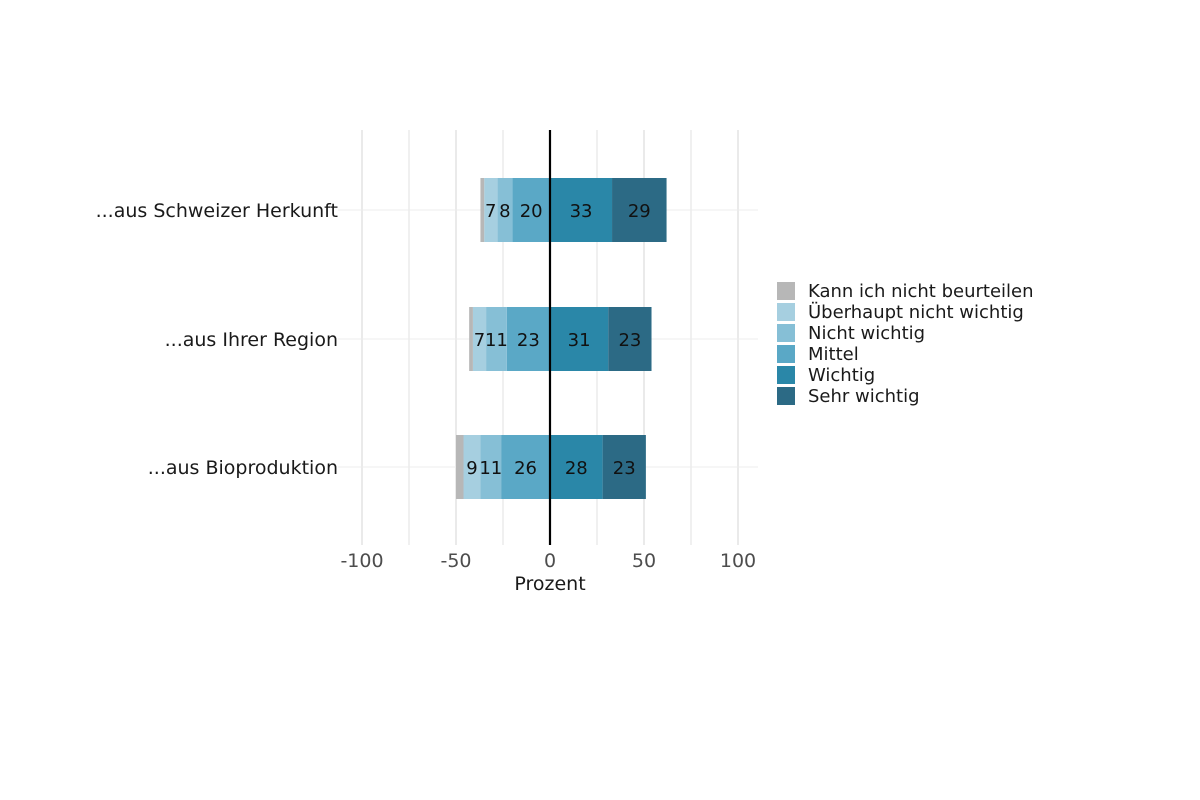 This screenshot has width=1200, height=800. I want to click on data-label: 9, so click(471, 468).